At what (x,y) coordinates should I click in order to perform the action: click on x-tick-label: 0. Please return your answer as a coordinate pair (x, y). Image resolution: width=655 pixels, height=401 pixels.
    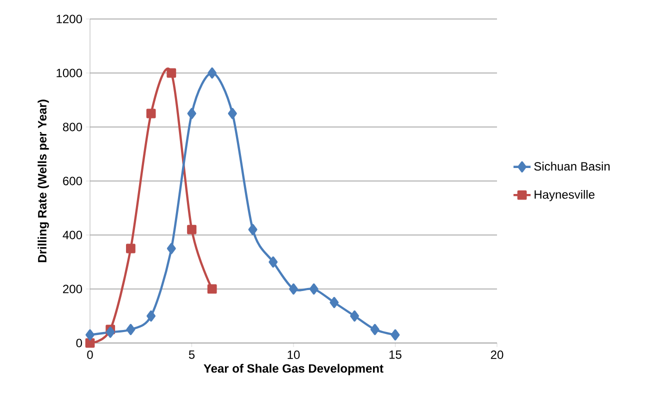
    Looking at the image, I should click on (90, 355).